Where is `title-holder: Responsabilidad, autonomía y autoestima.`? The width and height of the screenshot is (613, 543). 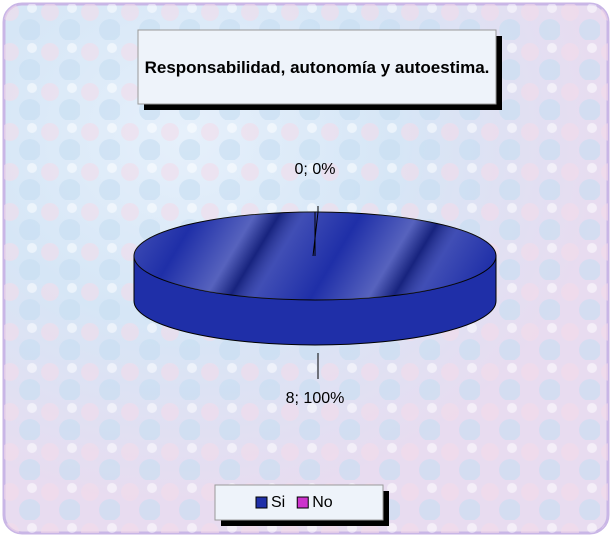
title-holder: Responsabilidad, autonomía y autoestima. is located at coordinates (317, 67).